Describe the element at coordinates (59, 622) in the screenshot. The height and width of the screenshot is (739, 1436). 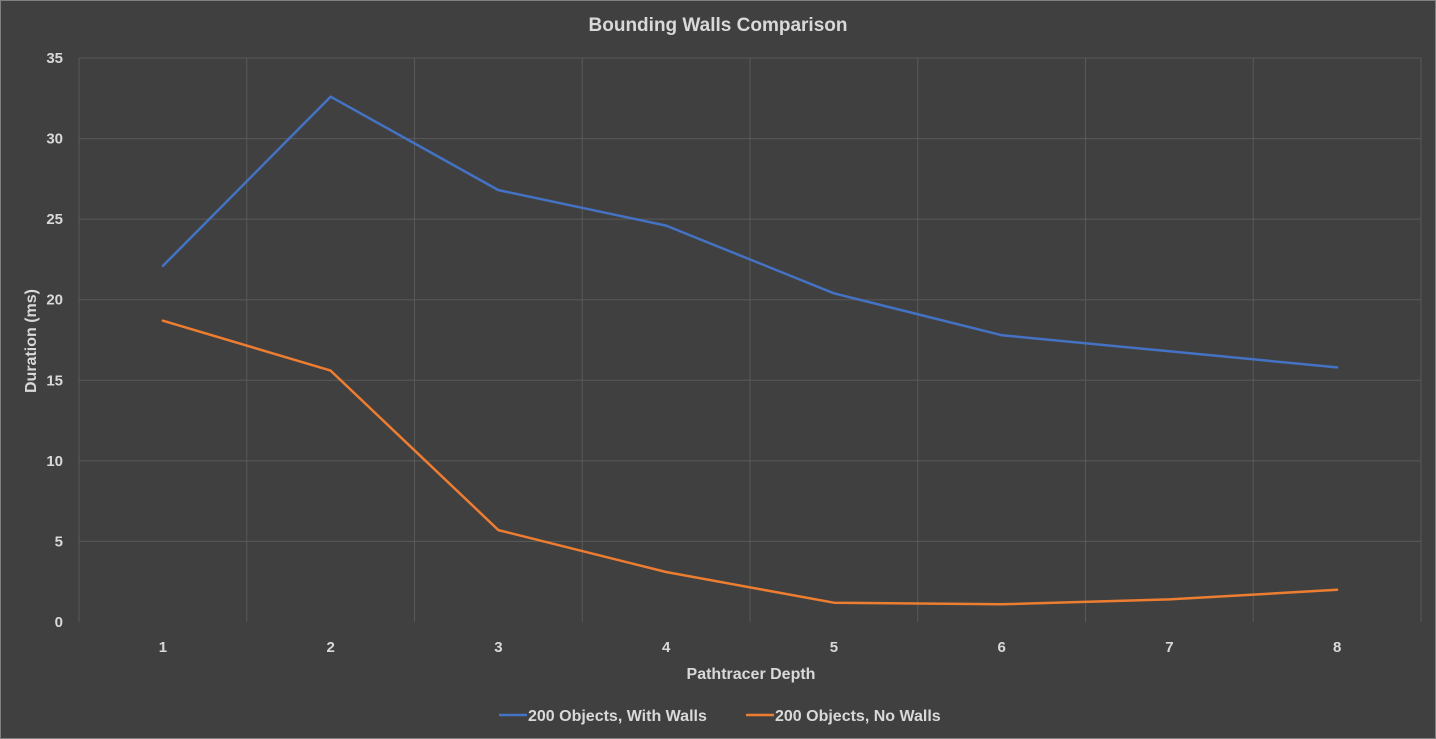
I see `y-tick-label: 0` at that location.